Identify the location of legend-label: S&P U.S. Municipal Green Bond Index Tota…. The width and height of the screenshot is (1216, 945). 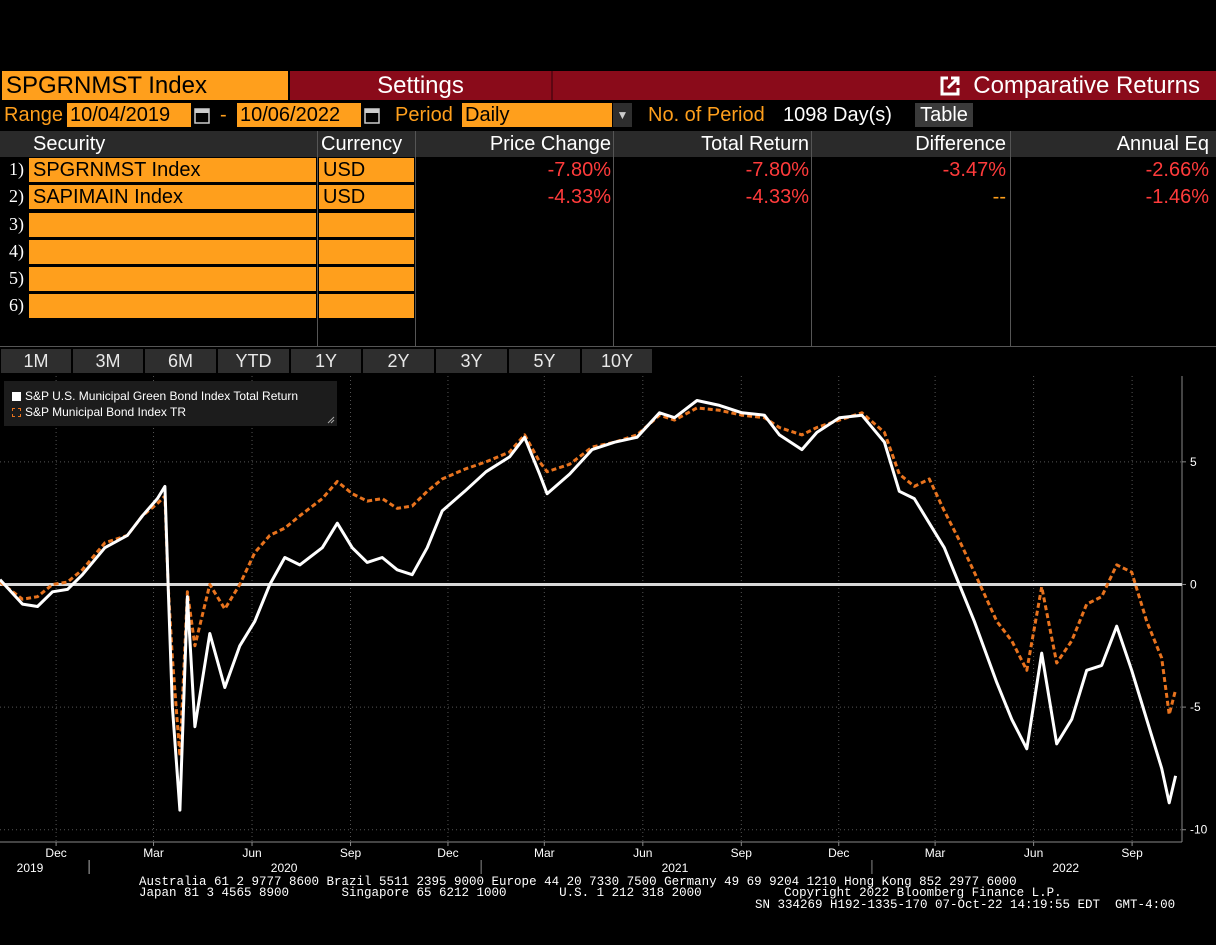
(162, 396).